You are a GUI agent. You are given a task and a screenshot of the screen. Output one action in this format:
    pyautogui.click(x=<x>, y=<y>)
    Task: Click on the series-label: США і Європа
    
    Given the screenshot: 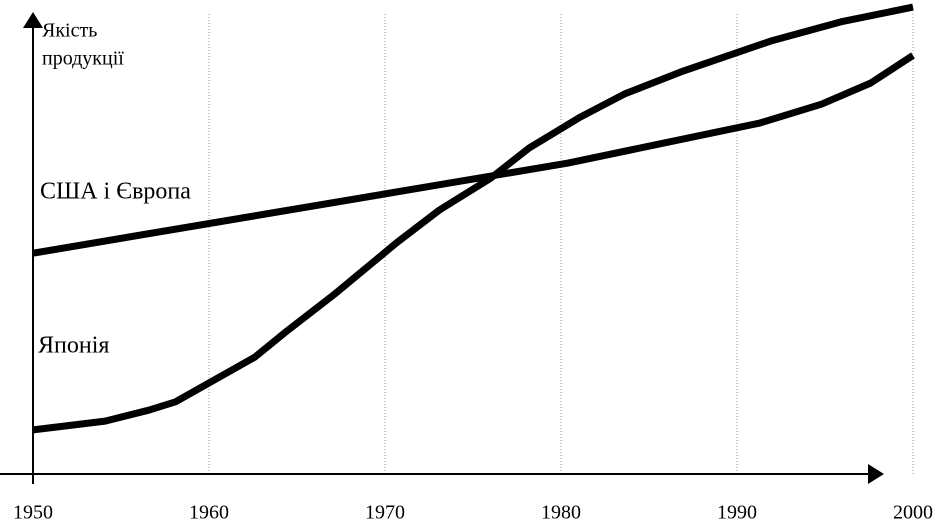 What is the action you would take?
    pyautogui.click(x=115, y=192)
    